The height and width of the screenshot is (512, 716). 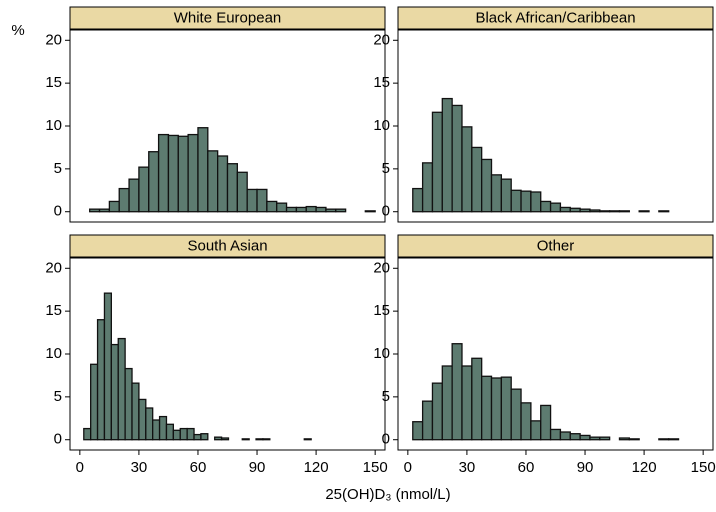 I want to click on x-tick-label: 150, so click(x=703, y=467).